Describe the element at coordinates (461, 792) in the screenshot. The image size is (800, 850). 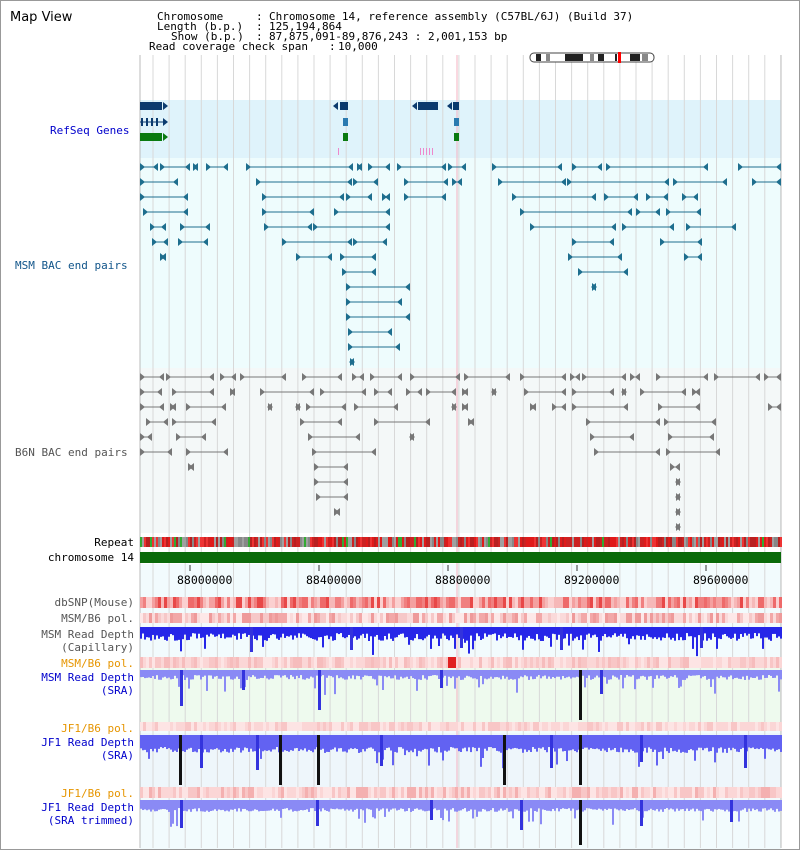
I see `jf1-b6-pol-trimmed-track` at that location.